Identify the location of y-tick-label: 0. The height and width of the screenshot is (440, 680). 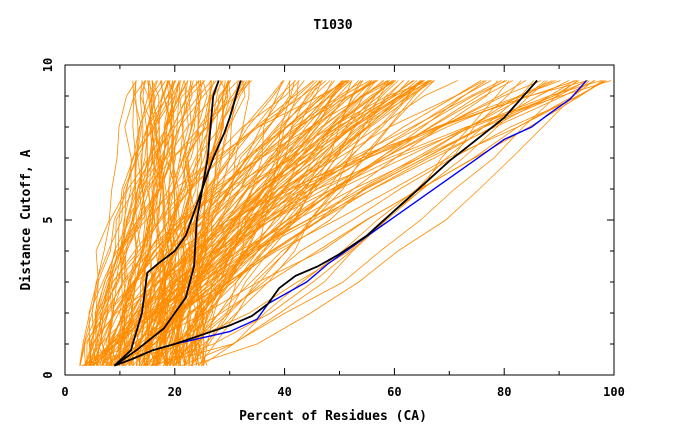
(48, 374).